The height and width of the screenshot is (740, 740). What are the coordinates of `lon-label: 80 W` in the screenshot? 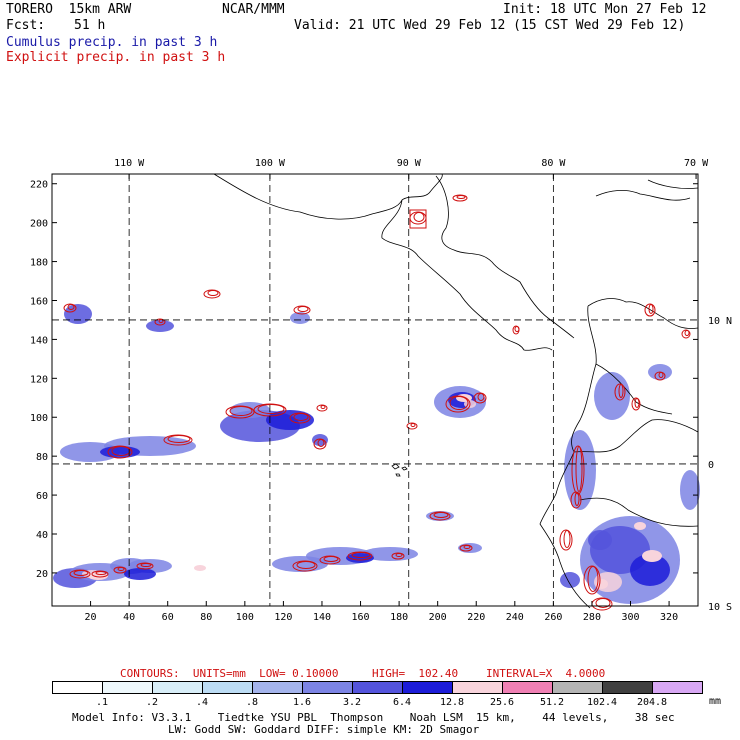 It's located at (553, 163).